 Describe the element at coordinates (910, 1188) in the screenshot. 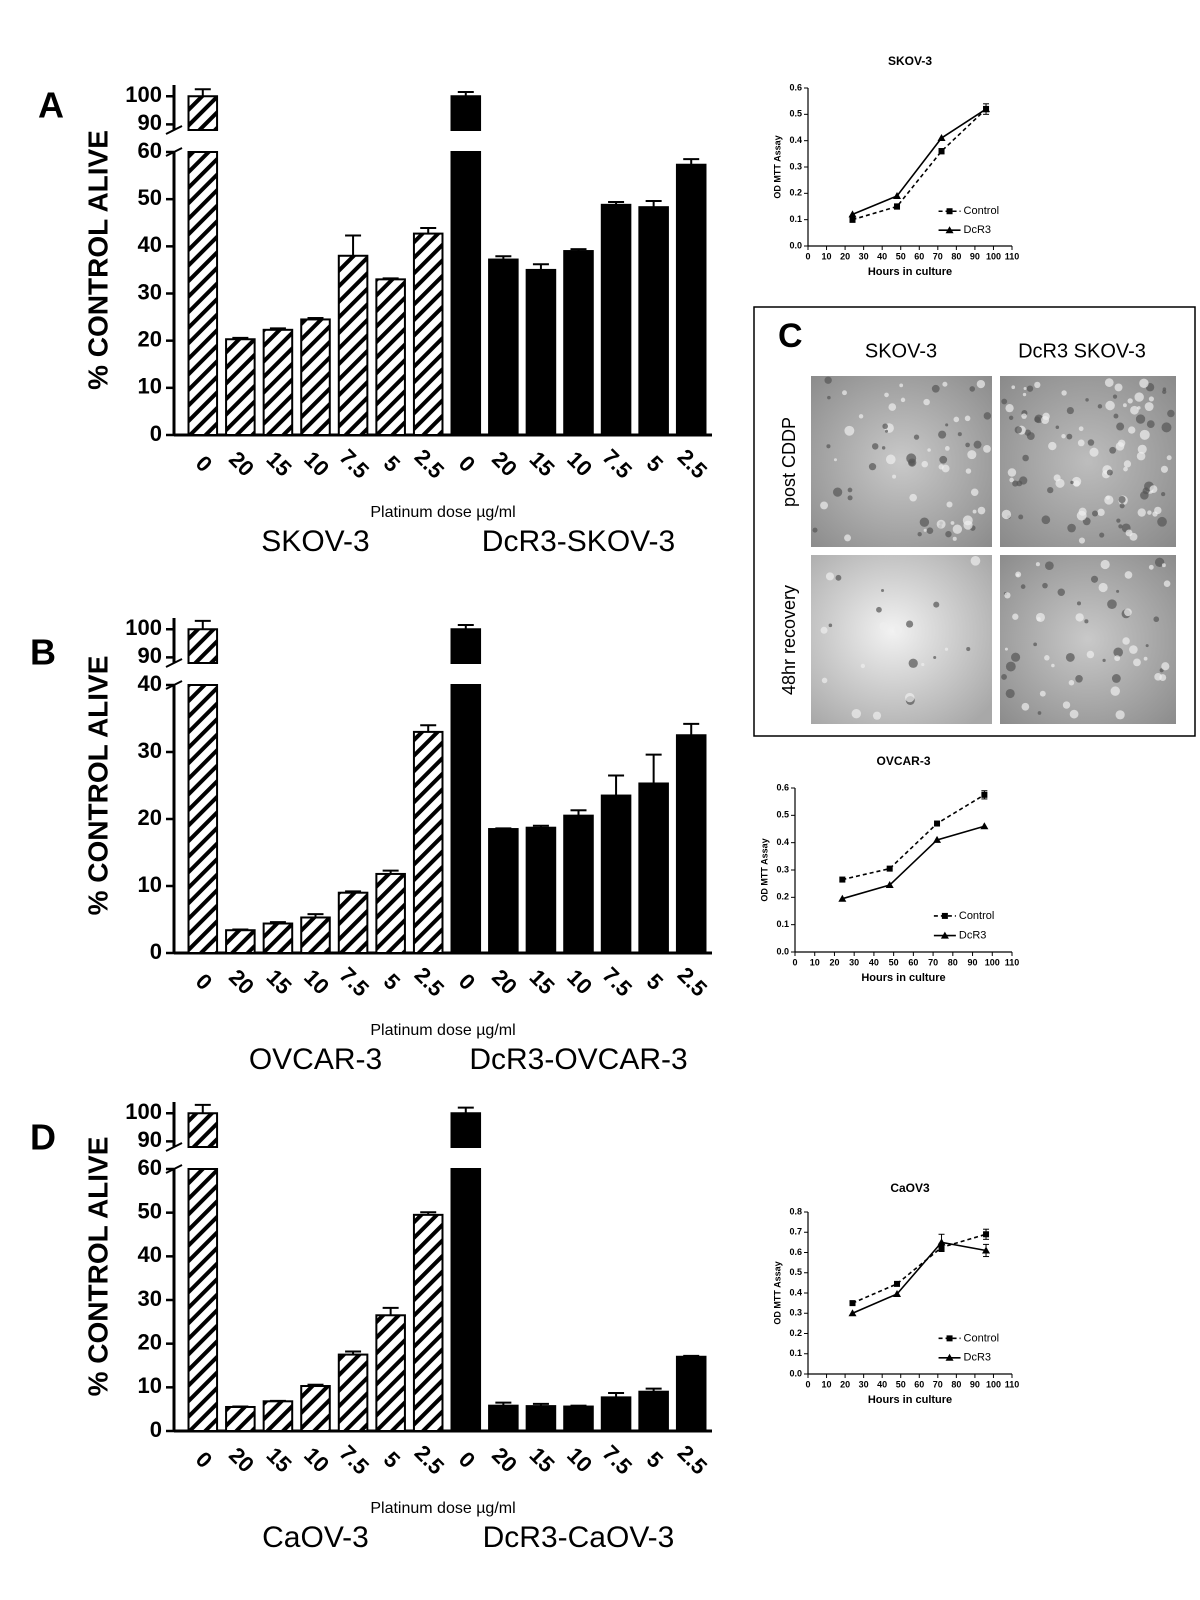

I see `chart-title: CaOV3` at that location.